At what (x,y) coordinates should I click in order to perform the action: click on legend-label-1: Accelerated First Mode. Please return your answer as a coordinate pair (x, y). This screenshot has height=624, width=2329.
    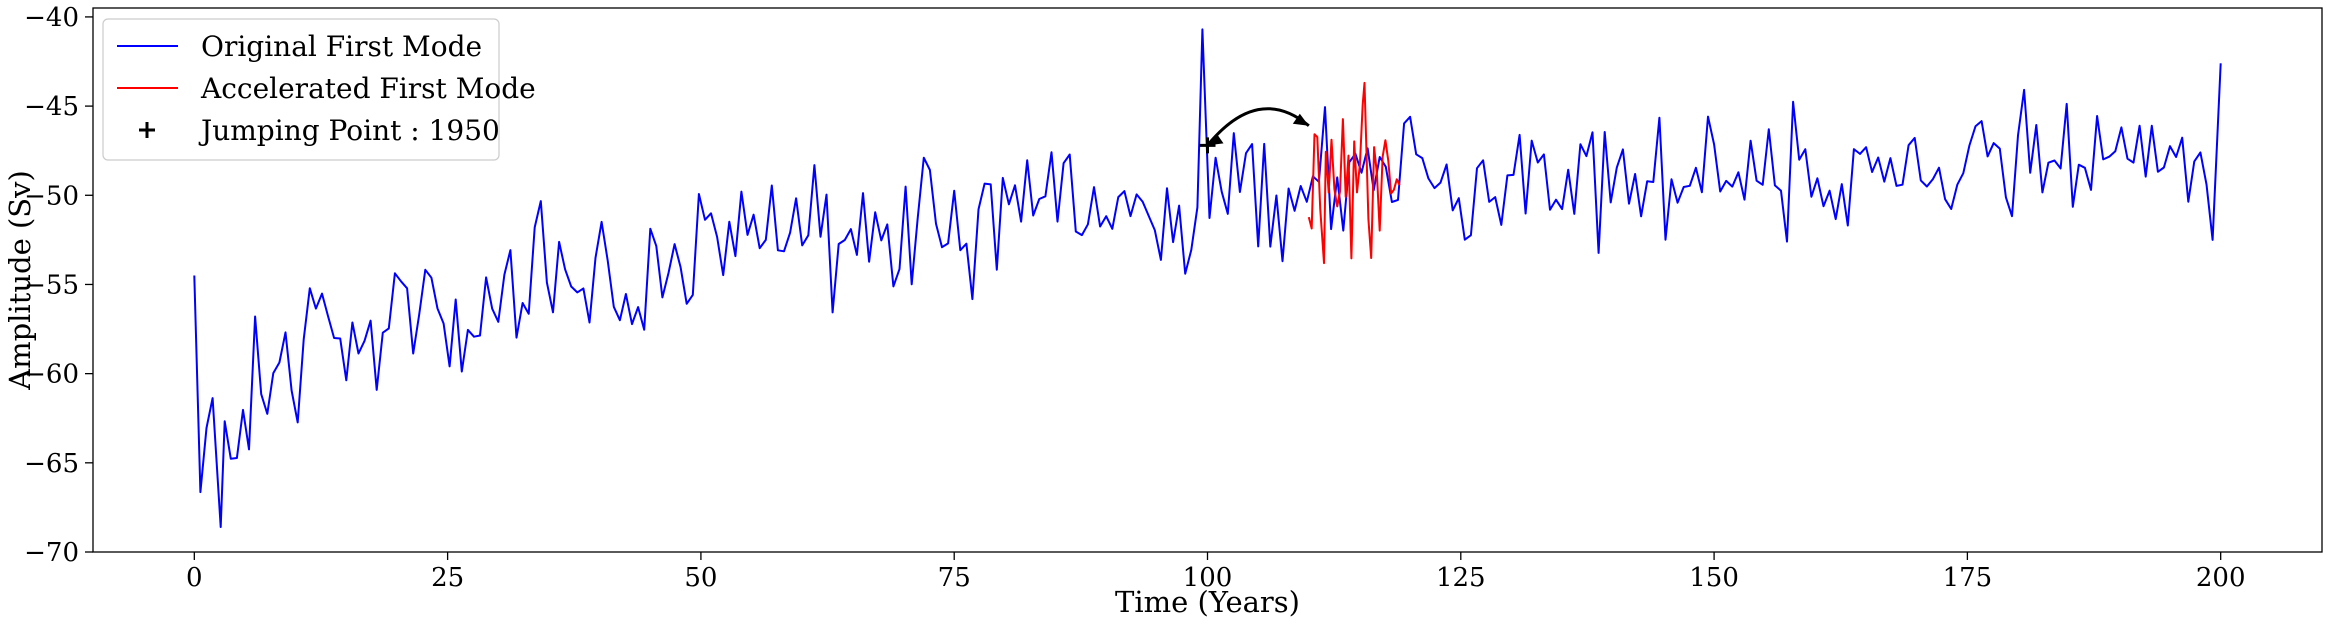
    Looking at the image, I should click on (368, 88).